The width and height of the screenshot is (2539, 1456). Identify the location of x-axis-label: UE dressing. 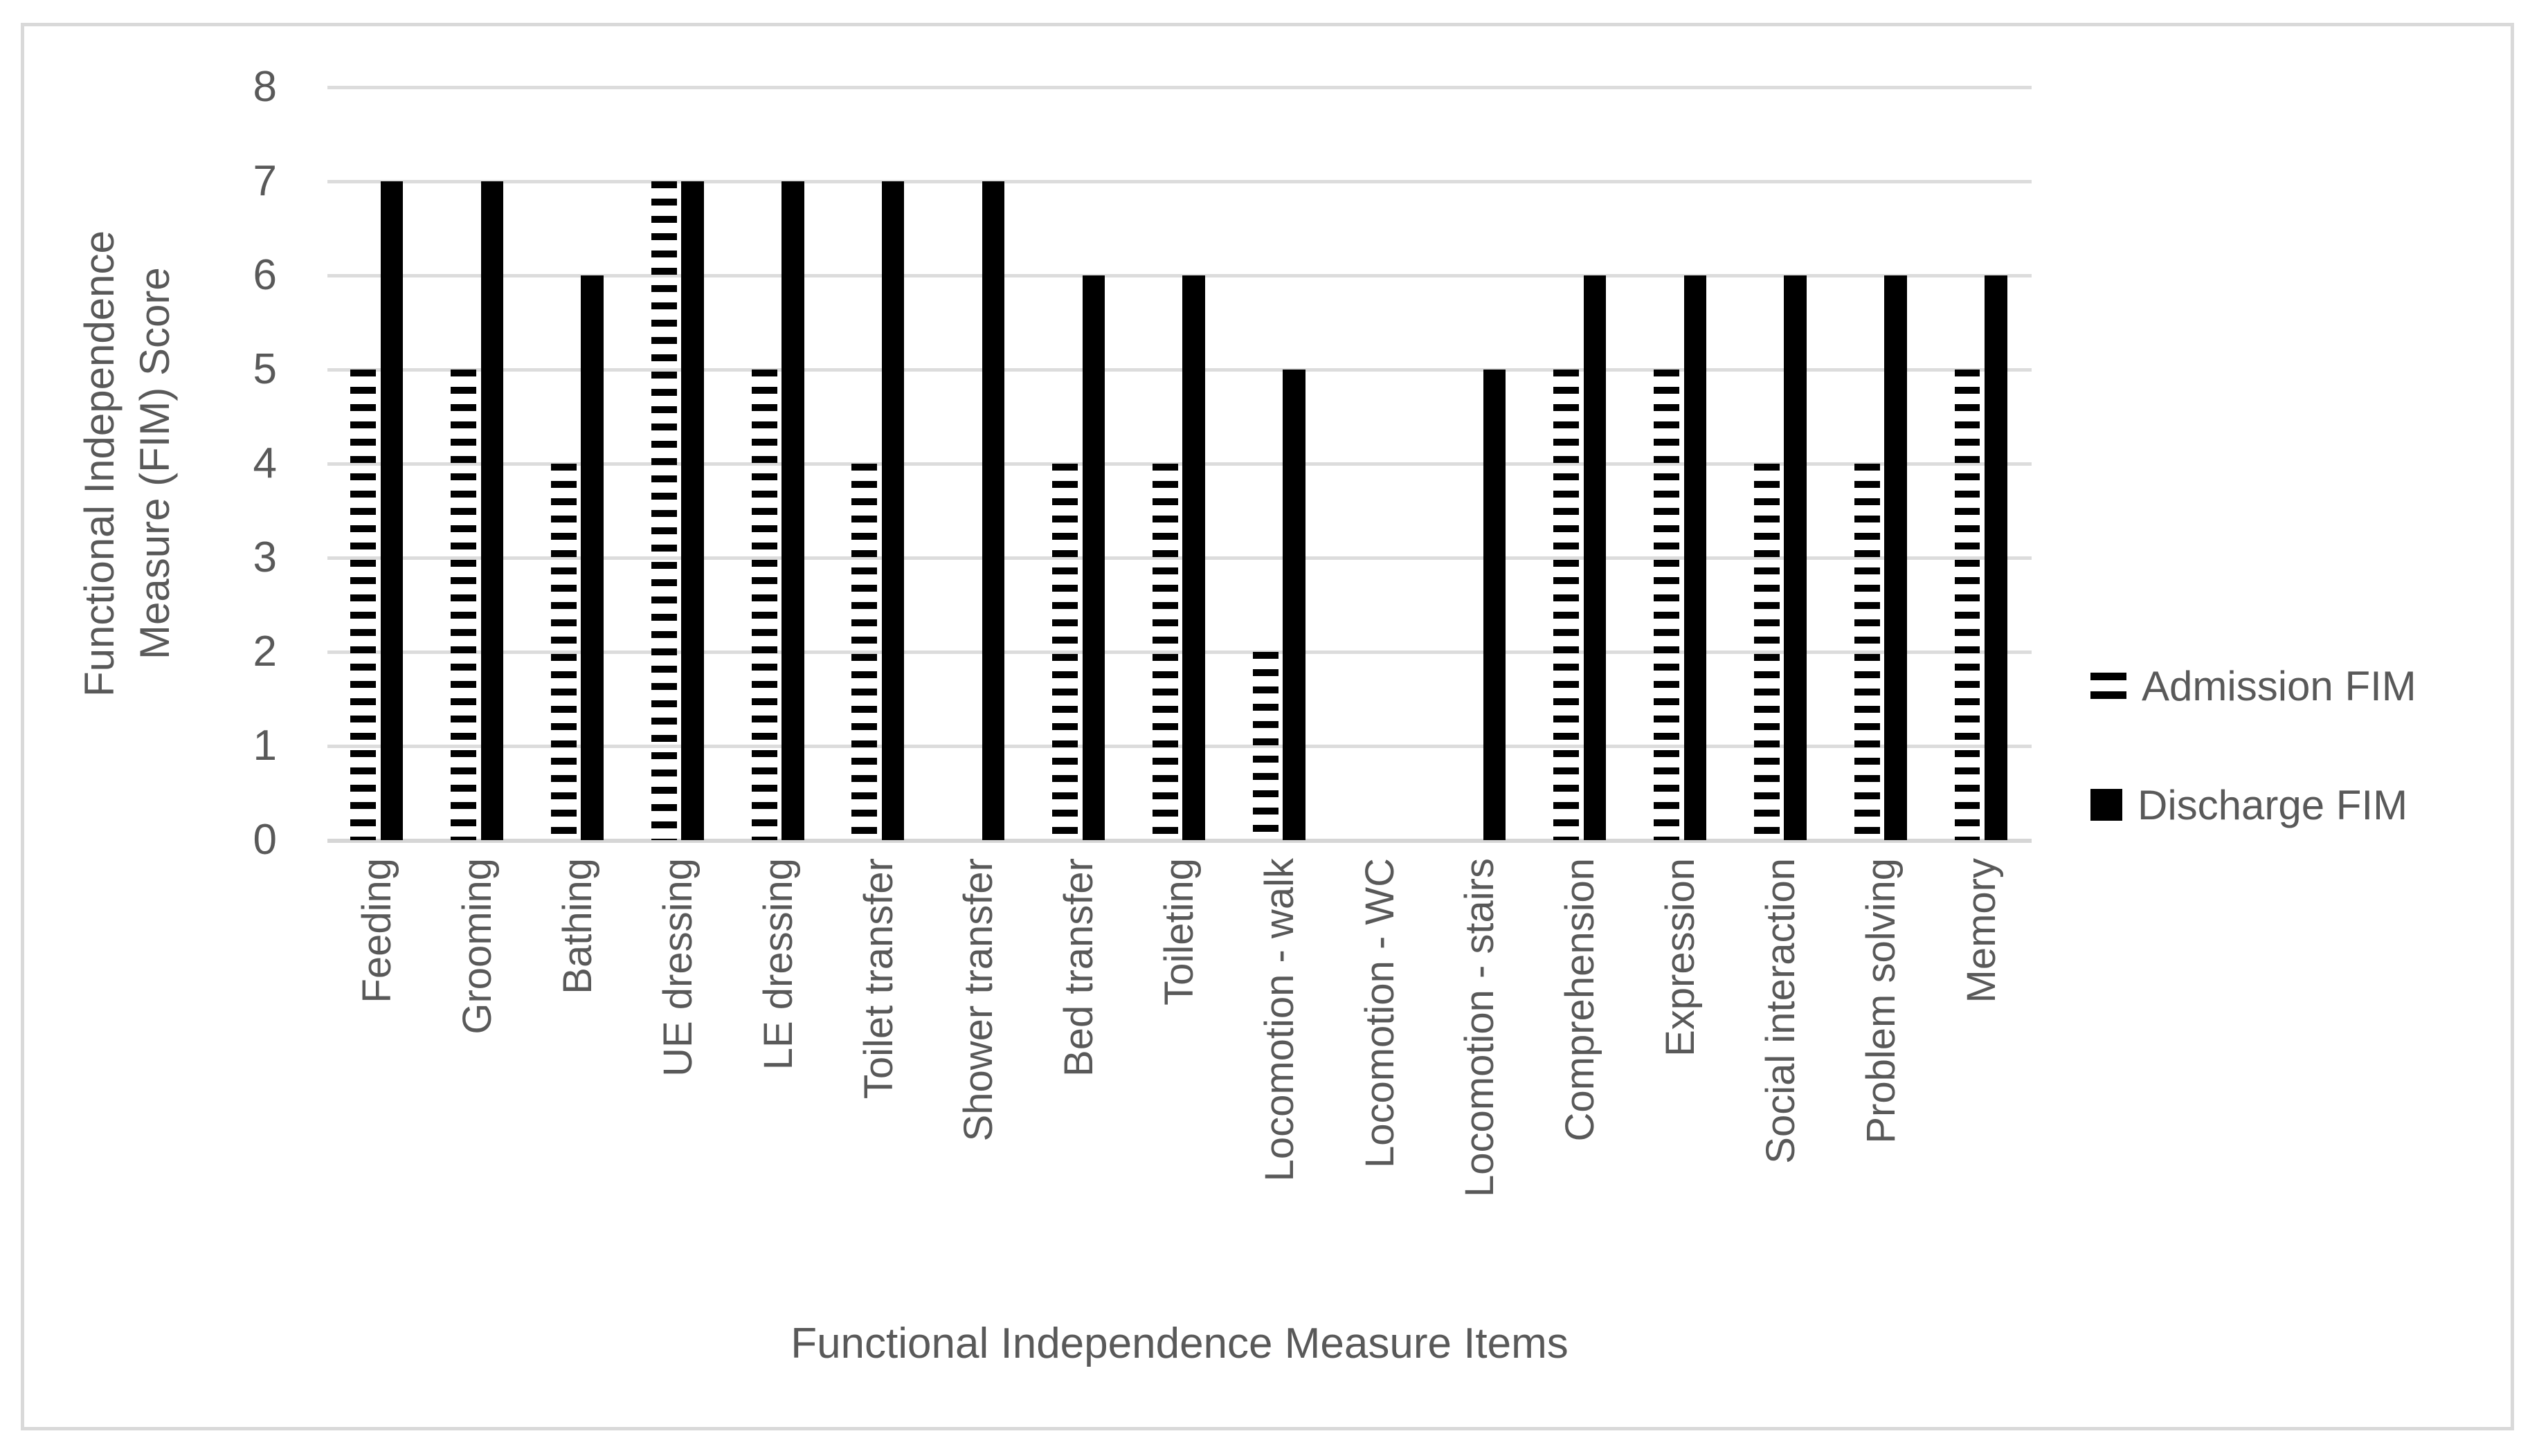
(678, 968).